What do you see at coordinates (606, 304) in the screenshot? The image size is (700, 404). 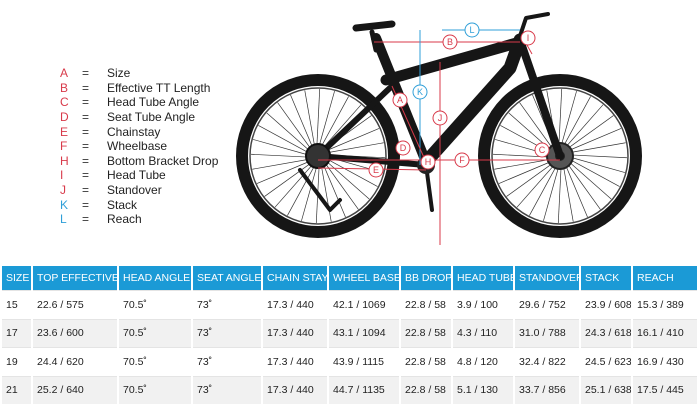 I see `cell-stack: 23.9 / 608` at bounding box center [606, 304].